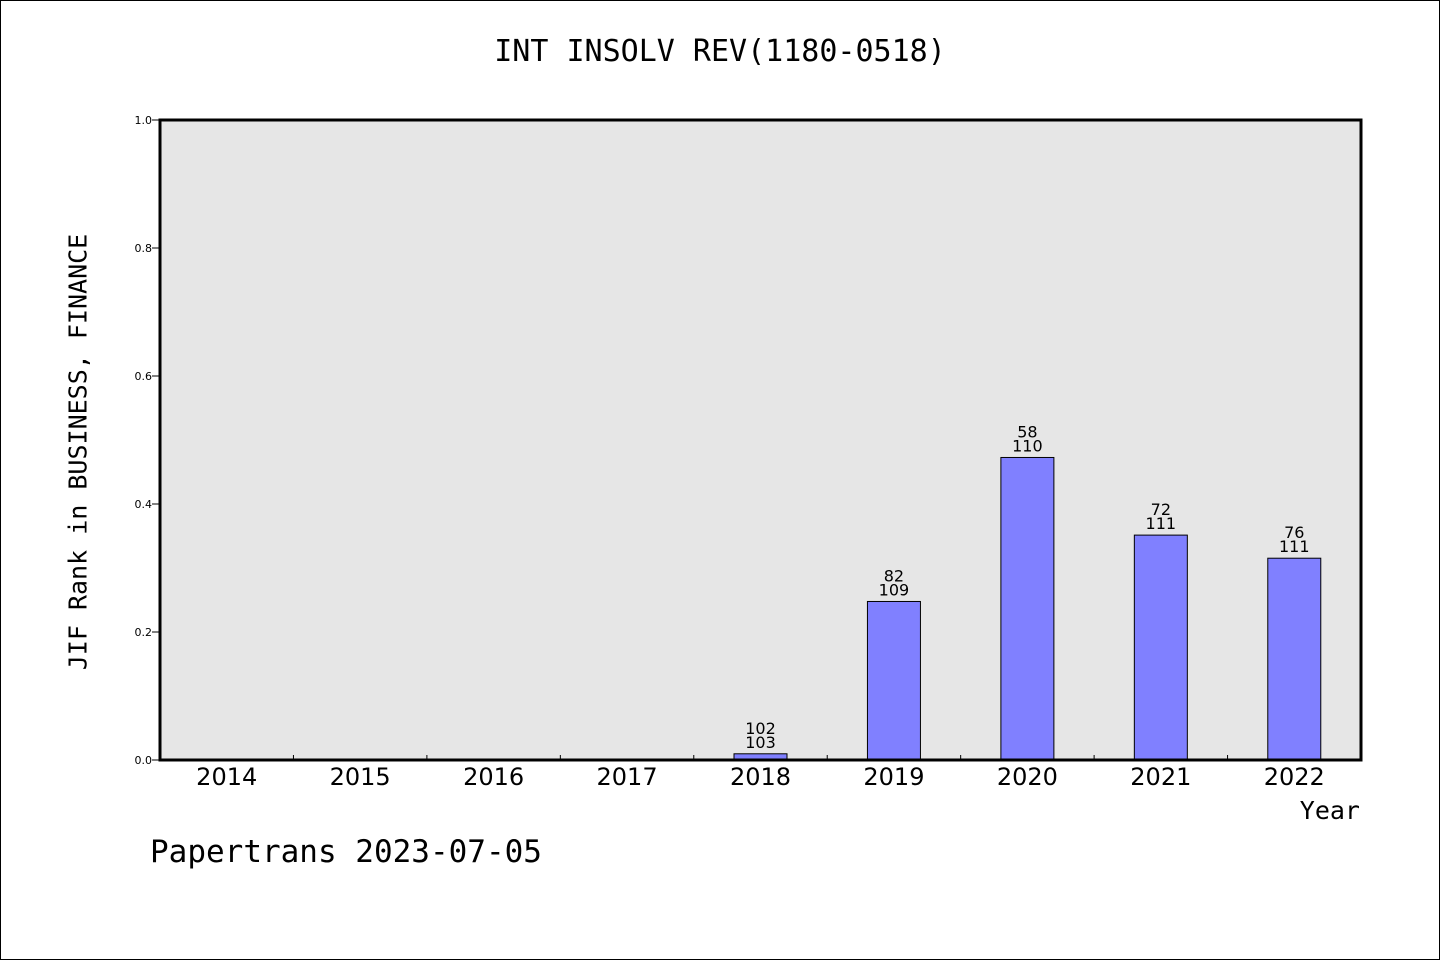  I want to click on bar-total-label: 103, so click(760, 742).